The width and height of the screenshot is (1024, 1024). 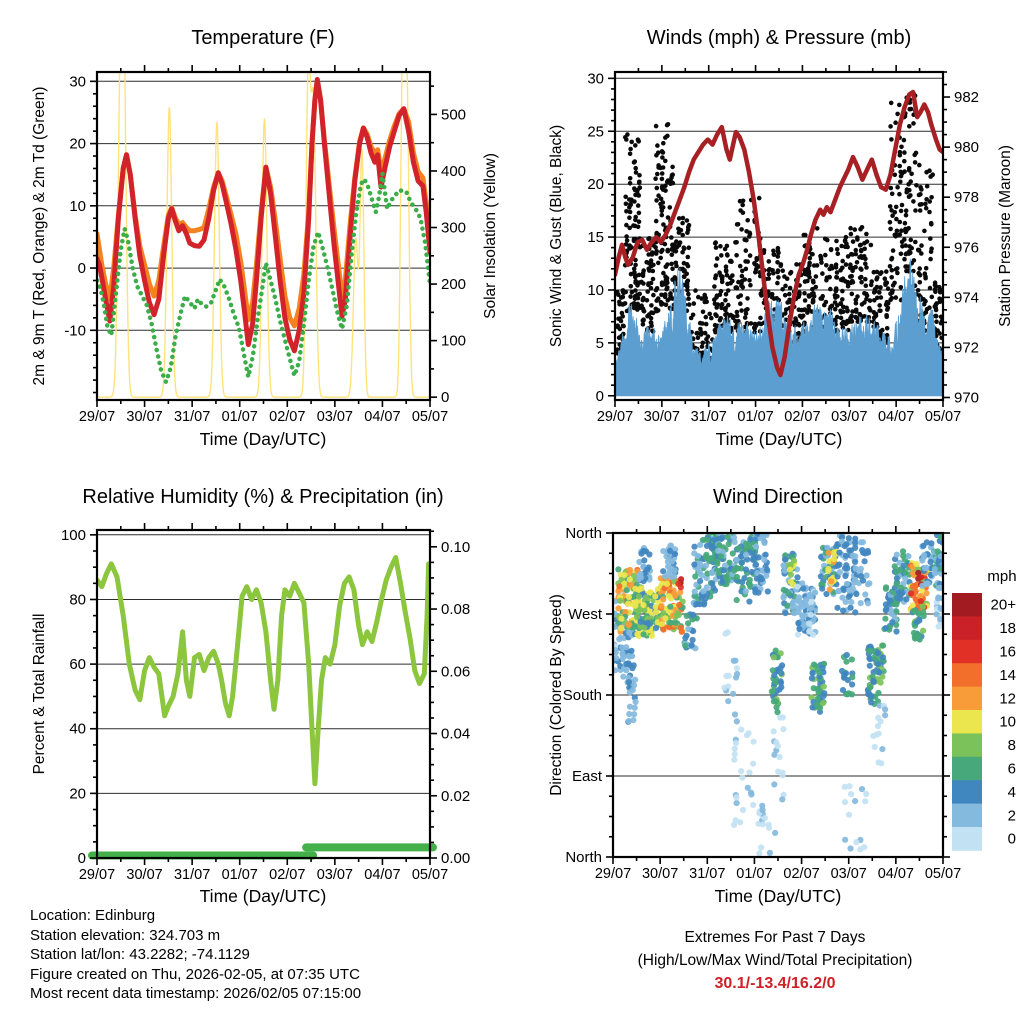 What do you see at coordinates (93, 915) in the screenshot?
I see `station-location: Location: Edinburg` at bounding box center [93, 915].